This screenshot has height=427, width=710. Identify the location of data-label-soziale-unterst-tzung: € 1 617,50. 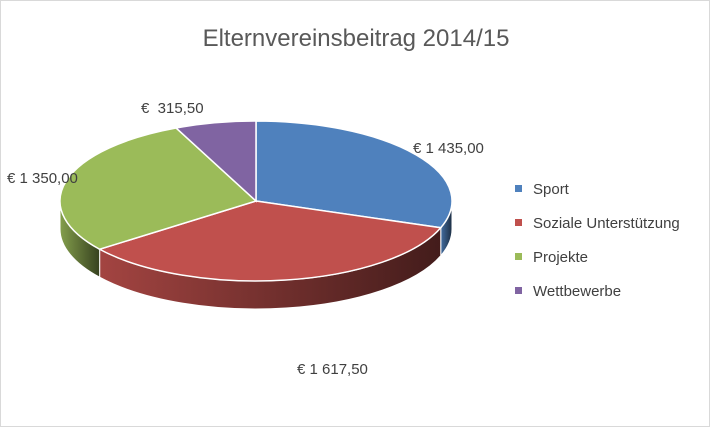
(332, 369).